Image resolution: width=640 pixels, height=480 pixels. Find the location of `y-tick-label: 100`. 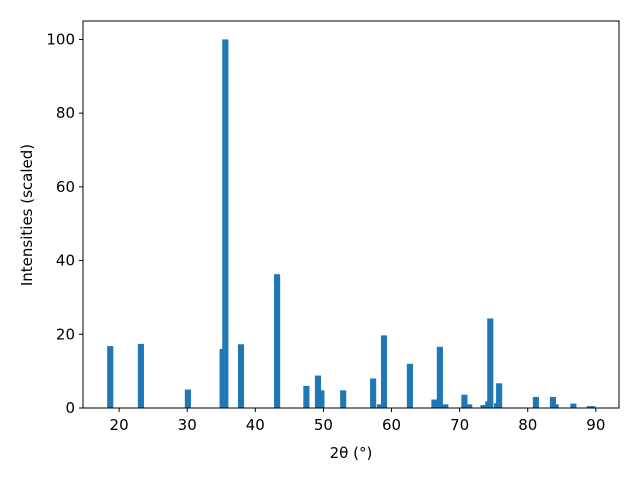

y-tick-label: 100 is located at coordinates (60, 39).